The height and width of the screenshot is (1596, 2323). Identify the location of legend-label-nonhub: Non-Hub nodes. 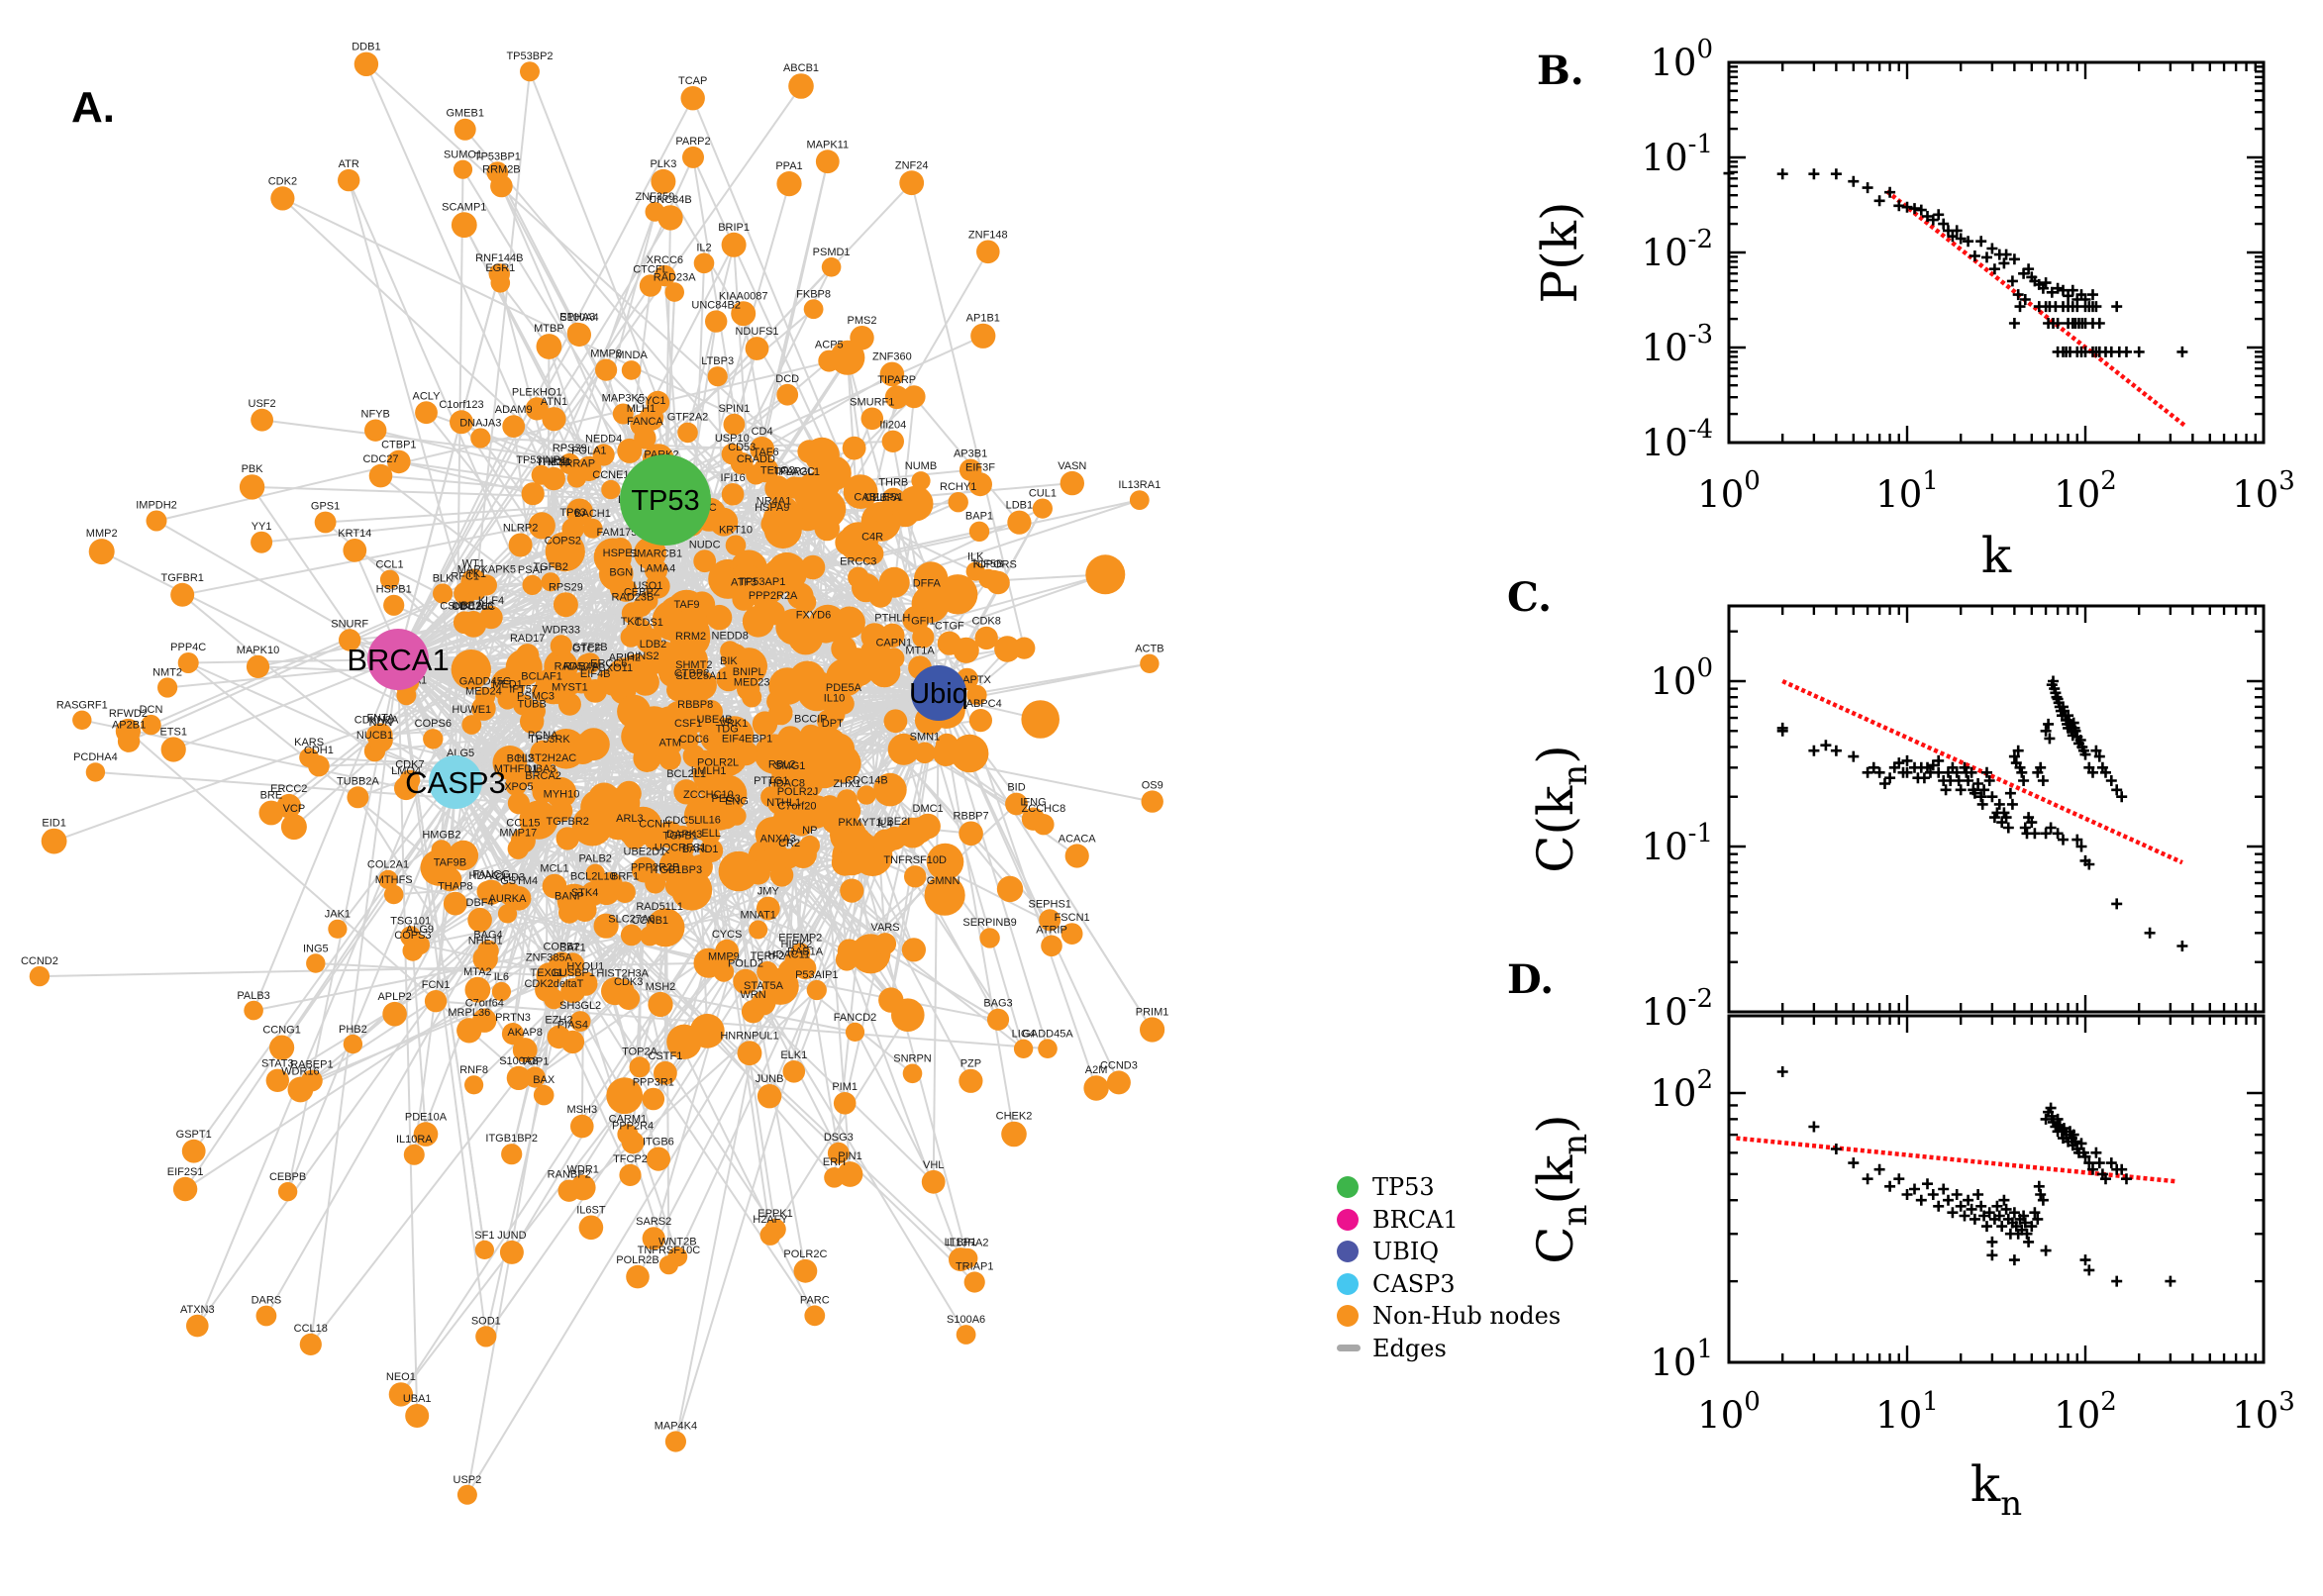
(1467, 1316).